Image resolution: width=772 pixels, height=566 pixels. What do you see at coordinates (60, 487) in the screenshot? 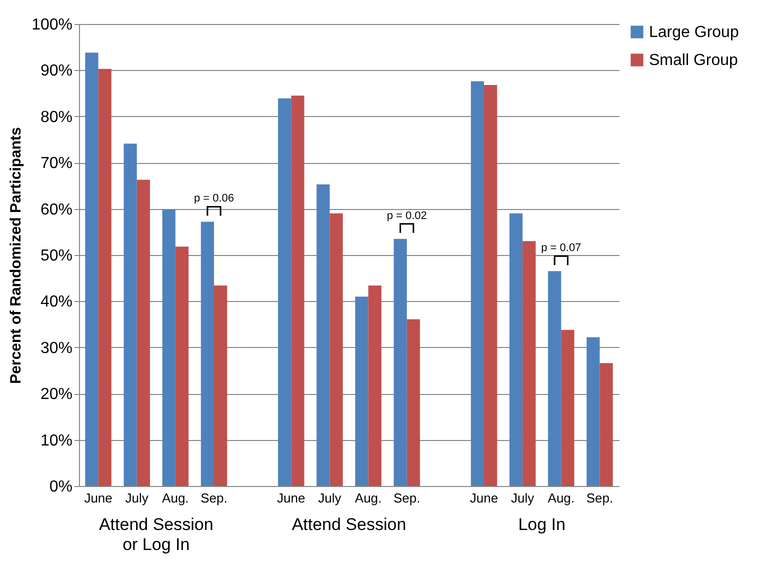
I see `y-tick-label: 0%` at bounding box center [60, 487].